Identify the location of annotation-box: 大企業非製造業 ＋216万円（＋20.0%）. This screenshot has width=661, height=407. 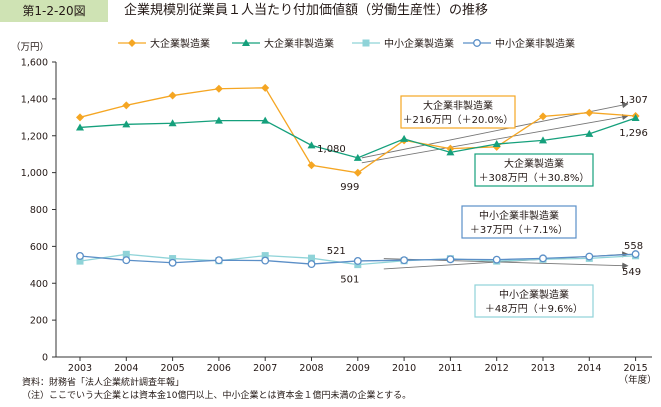
(458, 112).